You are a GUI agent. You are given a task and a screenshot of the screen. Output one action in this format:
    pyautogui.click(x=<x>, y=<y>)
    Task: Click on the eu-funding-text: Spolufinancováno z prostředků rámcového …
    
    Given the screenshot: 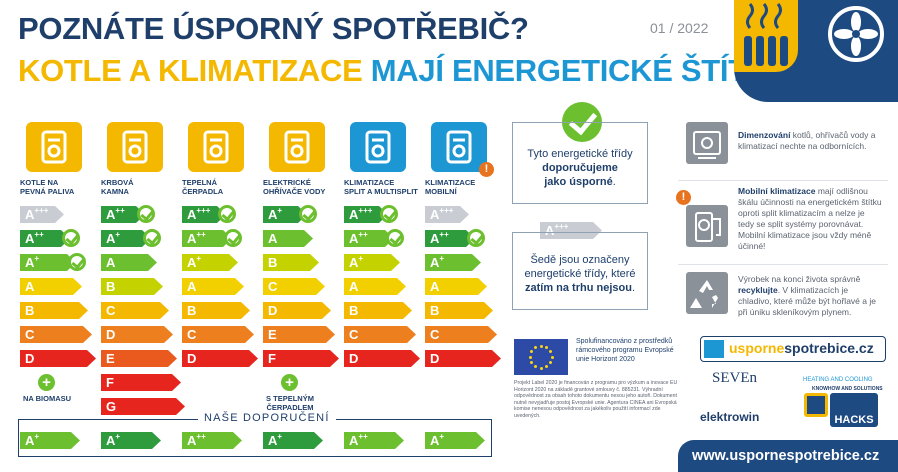 What is the action you would take?
    pyautogui.click(x=625, y=350)
    